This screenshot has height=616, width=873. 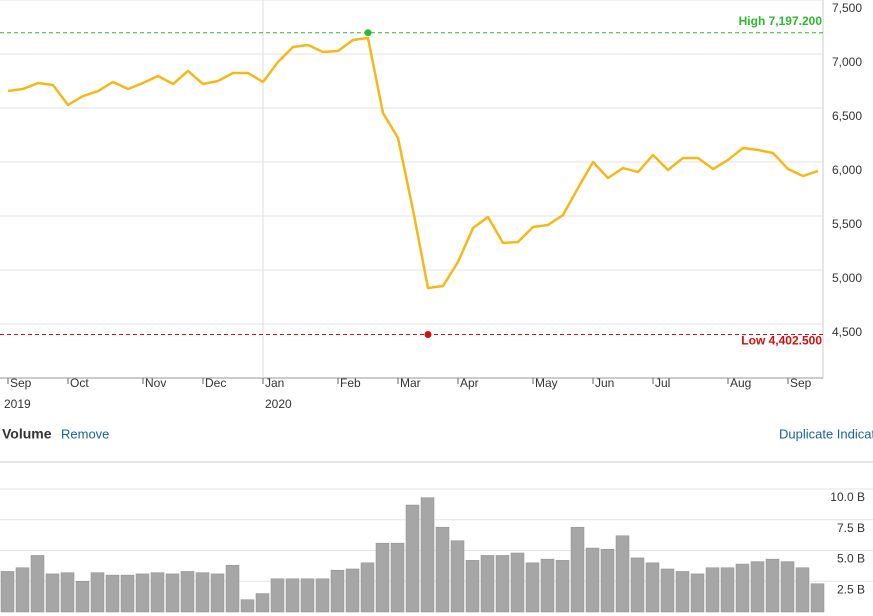 I want to click on low-marker, so click(x=428, y=335).